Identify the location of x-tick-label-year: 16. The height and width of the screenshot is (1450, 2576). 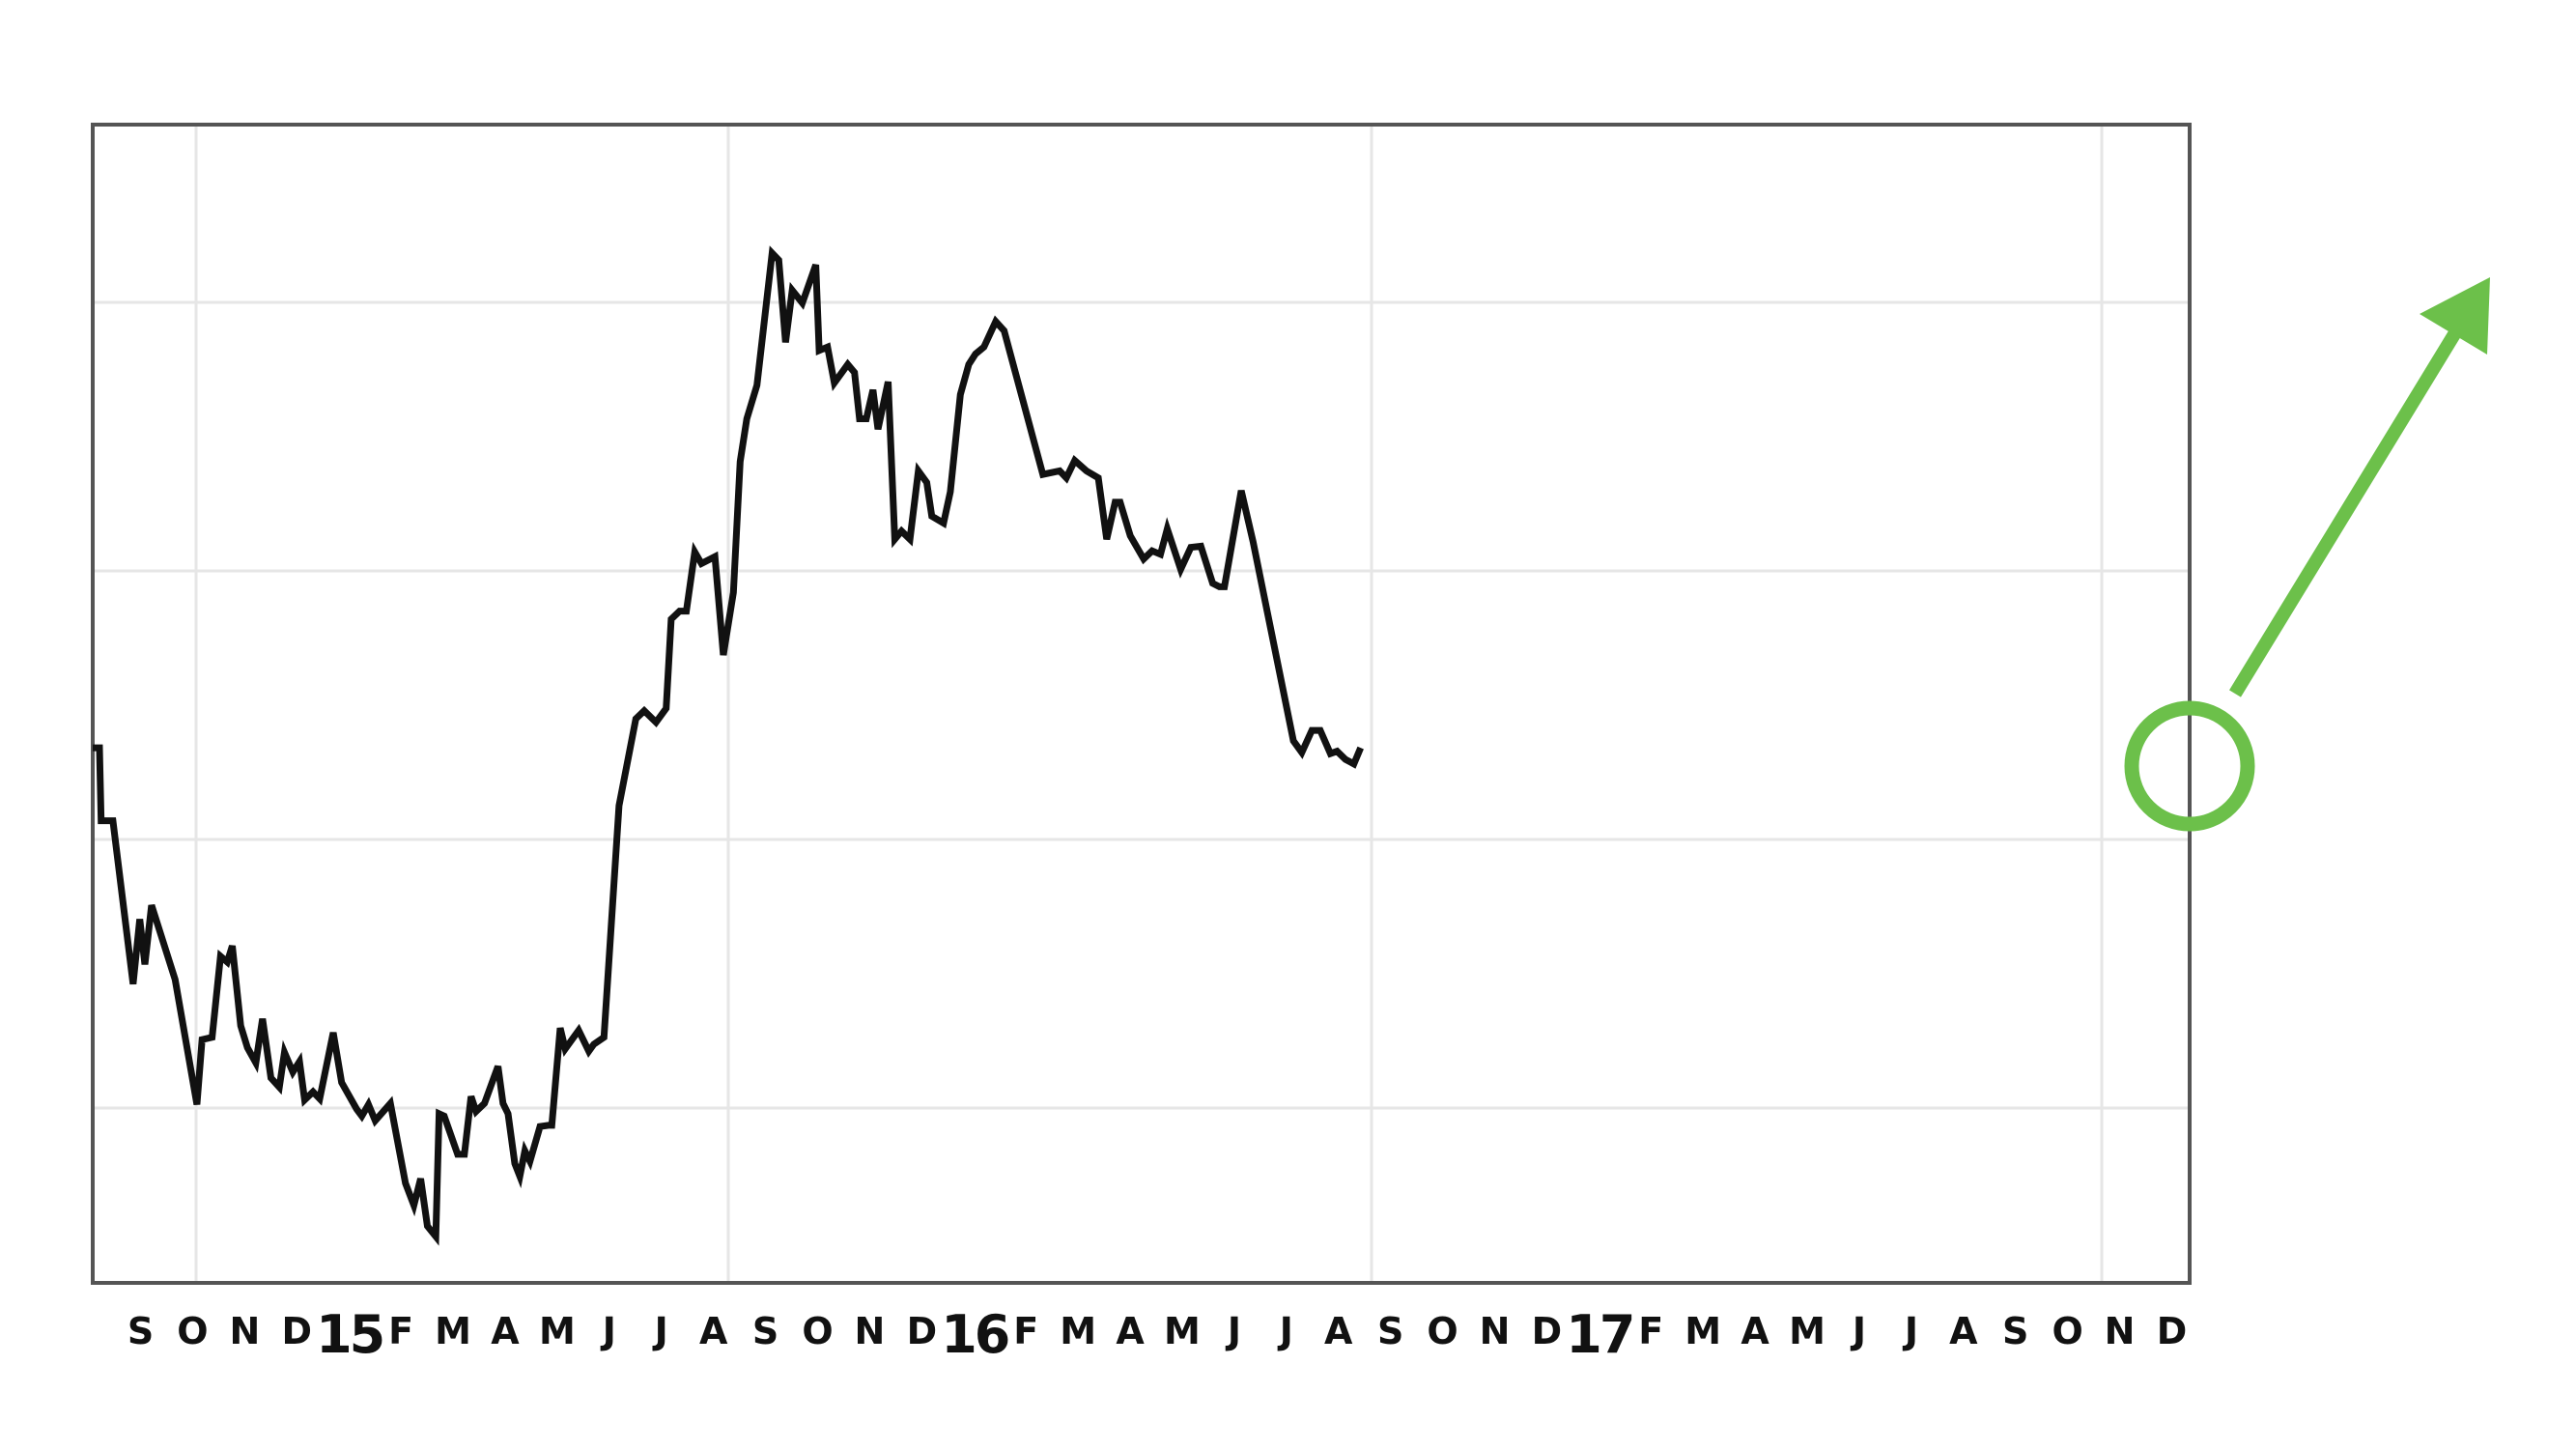
(974, 1335).